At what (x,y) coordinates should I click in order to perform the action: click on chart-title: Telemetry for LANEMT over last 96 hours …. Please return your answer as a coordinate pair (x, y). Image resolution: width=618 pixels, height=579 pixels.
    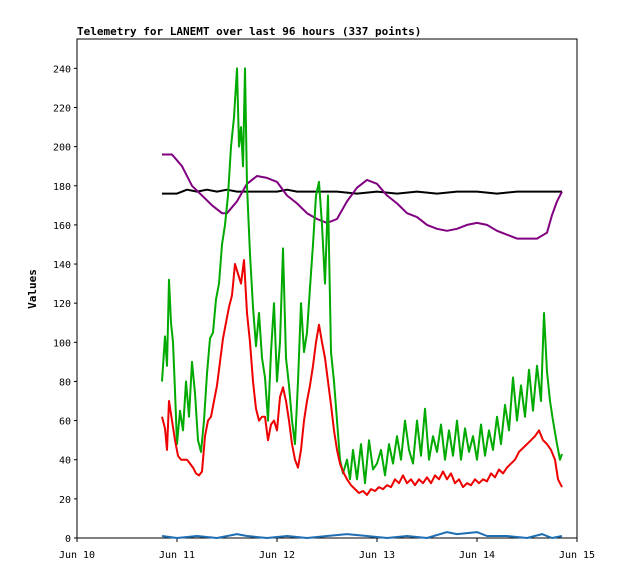
    Looking at the image, I should click on (249, 31).